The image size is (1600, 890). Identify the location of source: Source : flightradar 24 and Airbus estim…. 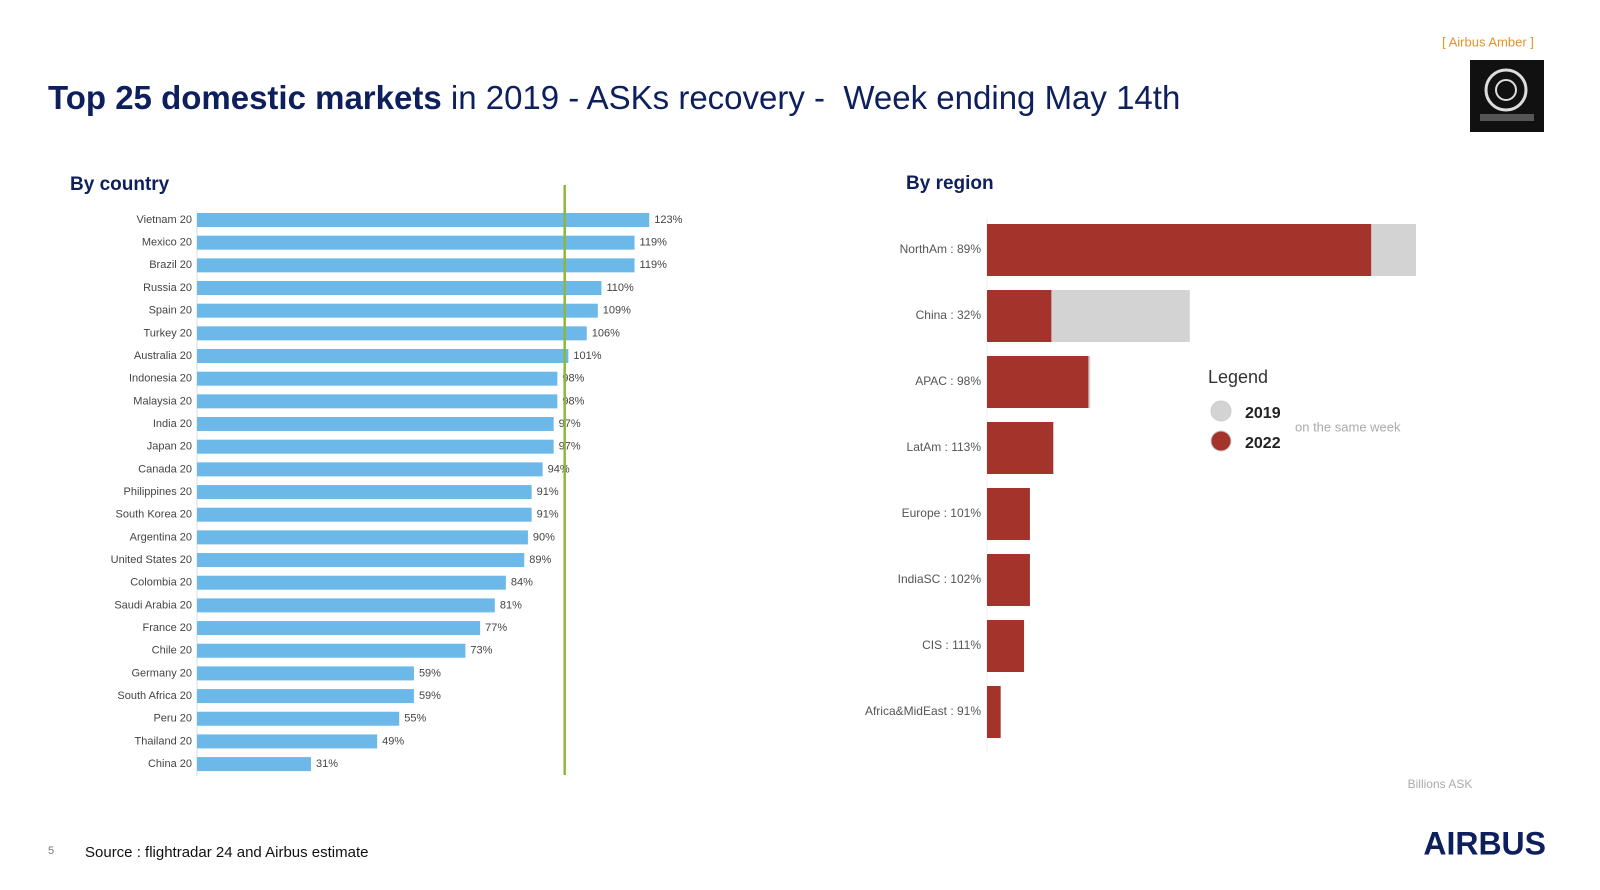
(227, 852).